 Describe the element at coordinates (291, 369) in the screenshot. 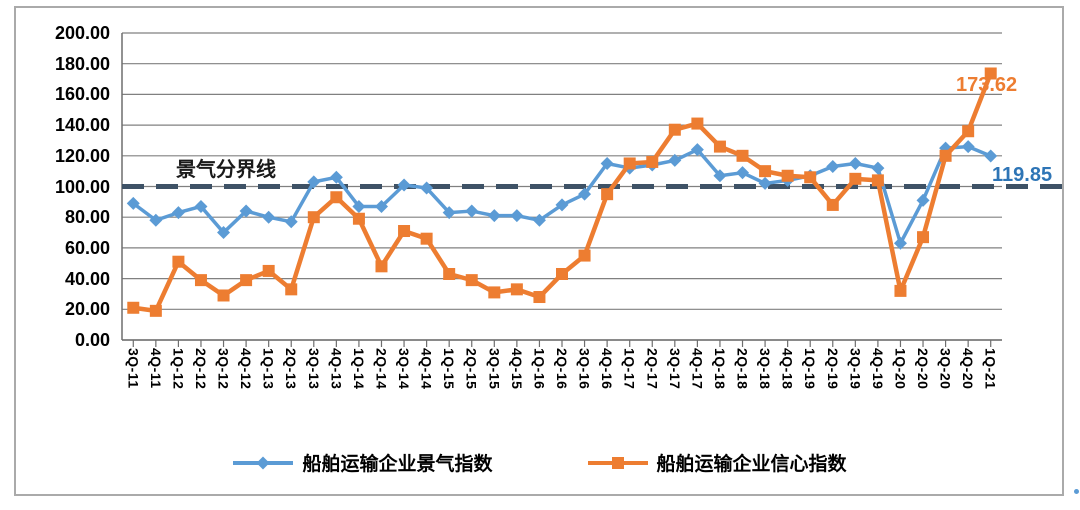

I see `x-tick-label: 2Q-13` at that location.